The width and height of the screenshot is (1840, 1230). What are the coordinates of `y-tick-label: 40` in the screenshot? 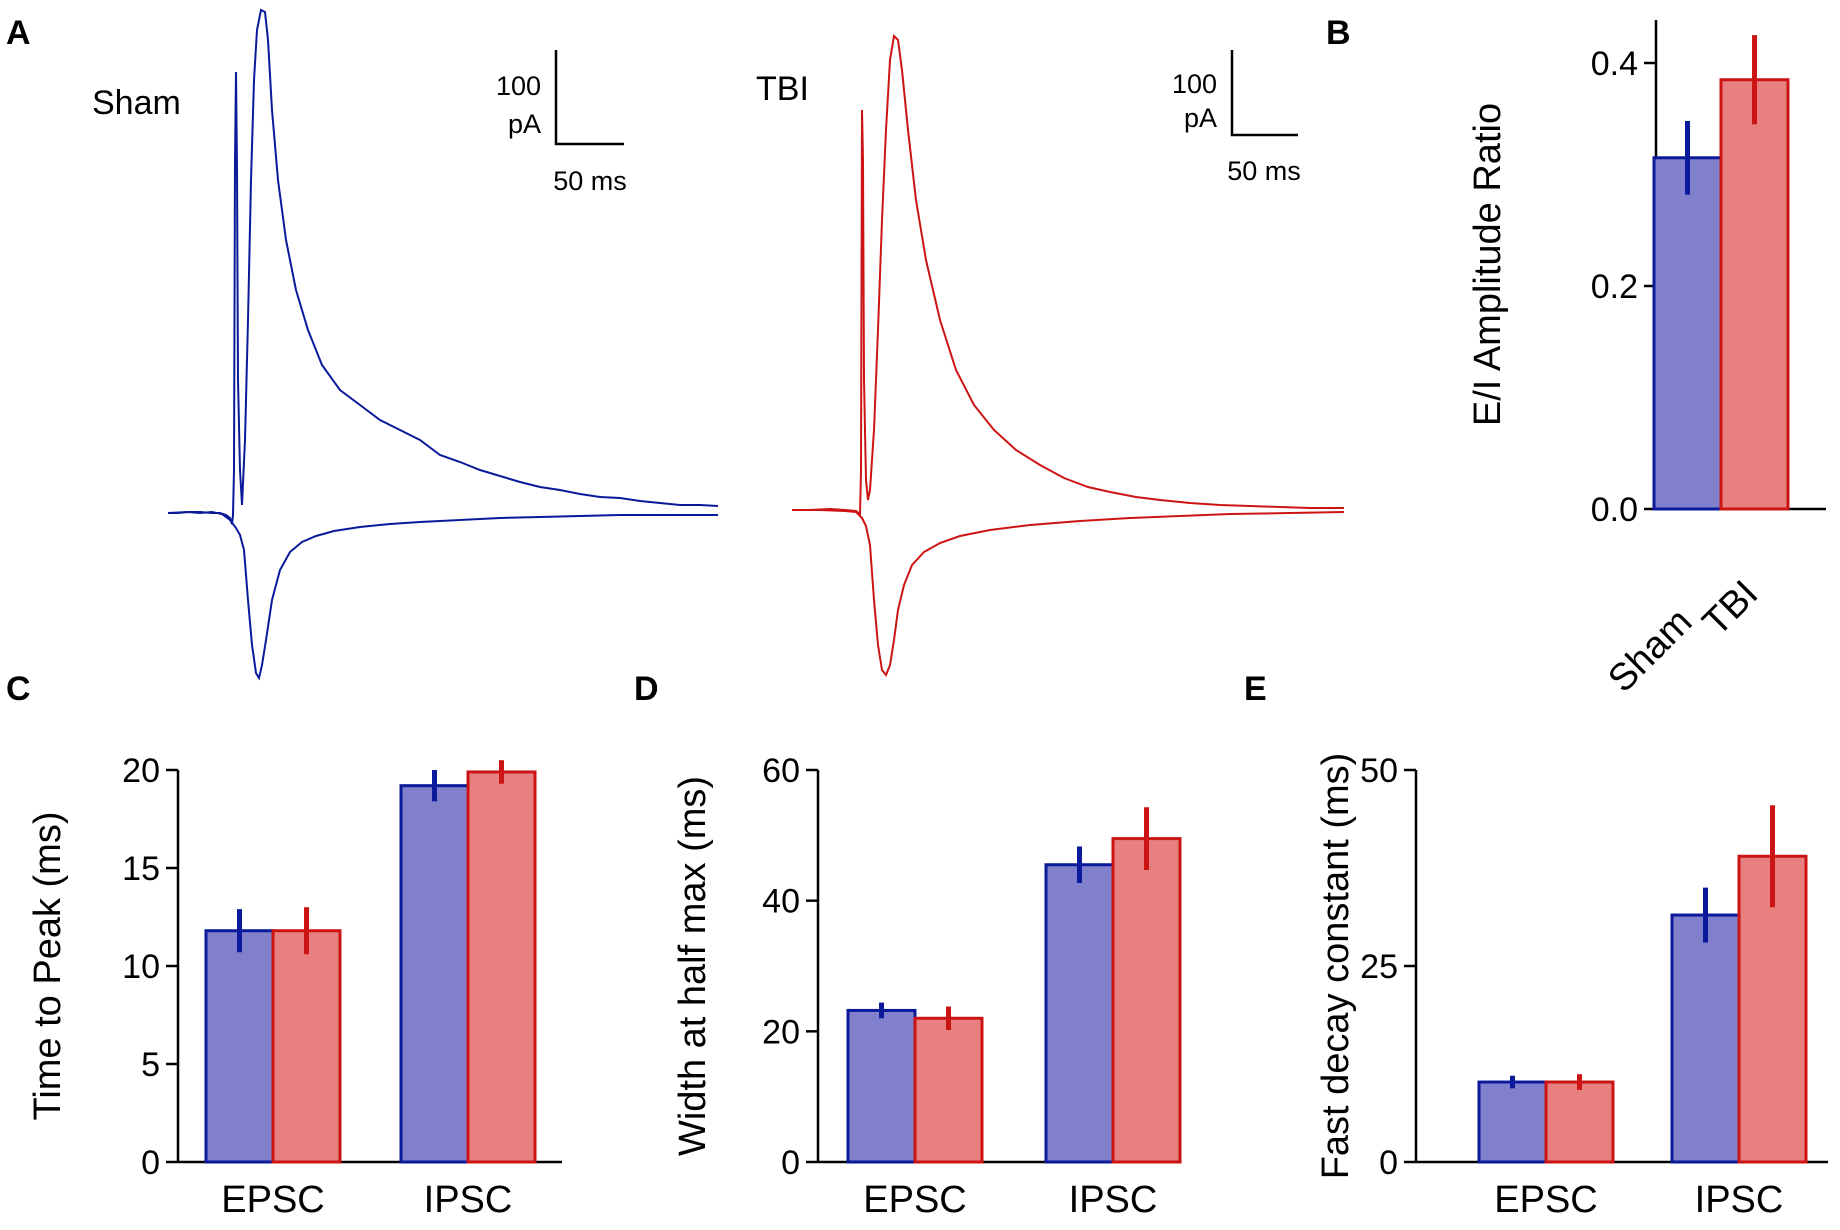 It's located at (781, 902).